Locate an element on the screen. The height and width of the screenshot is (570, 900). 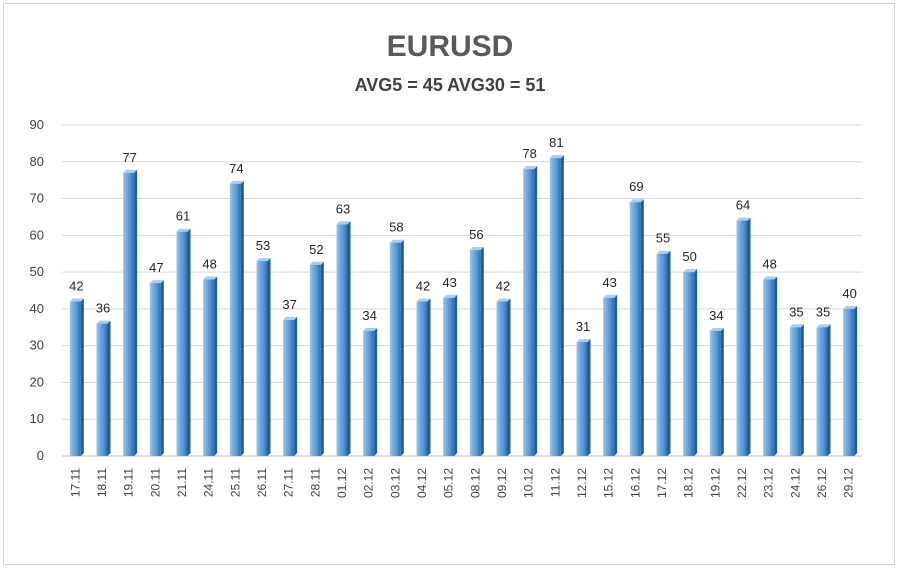
x-tick-label: 09.12 is located at coordinates (502, 483).